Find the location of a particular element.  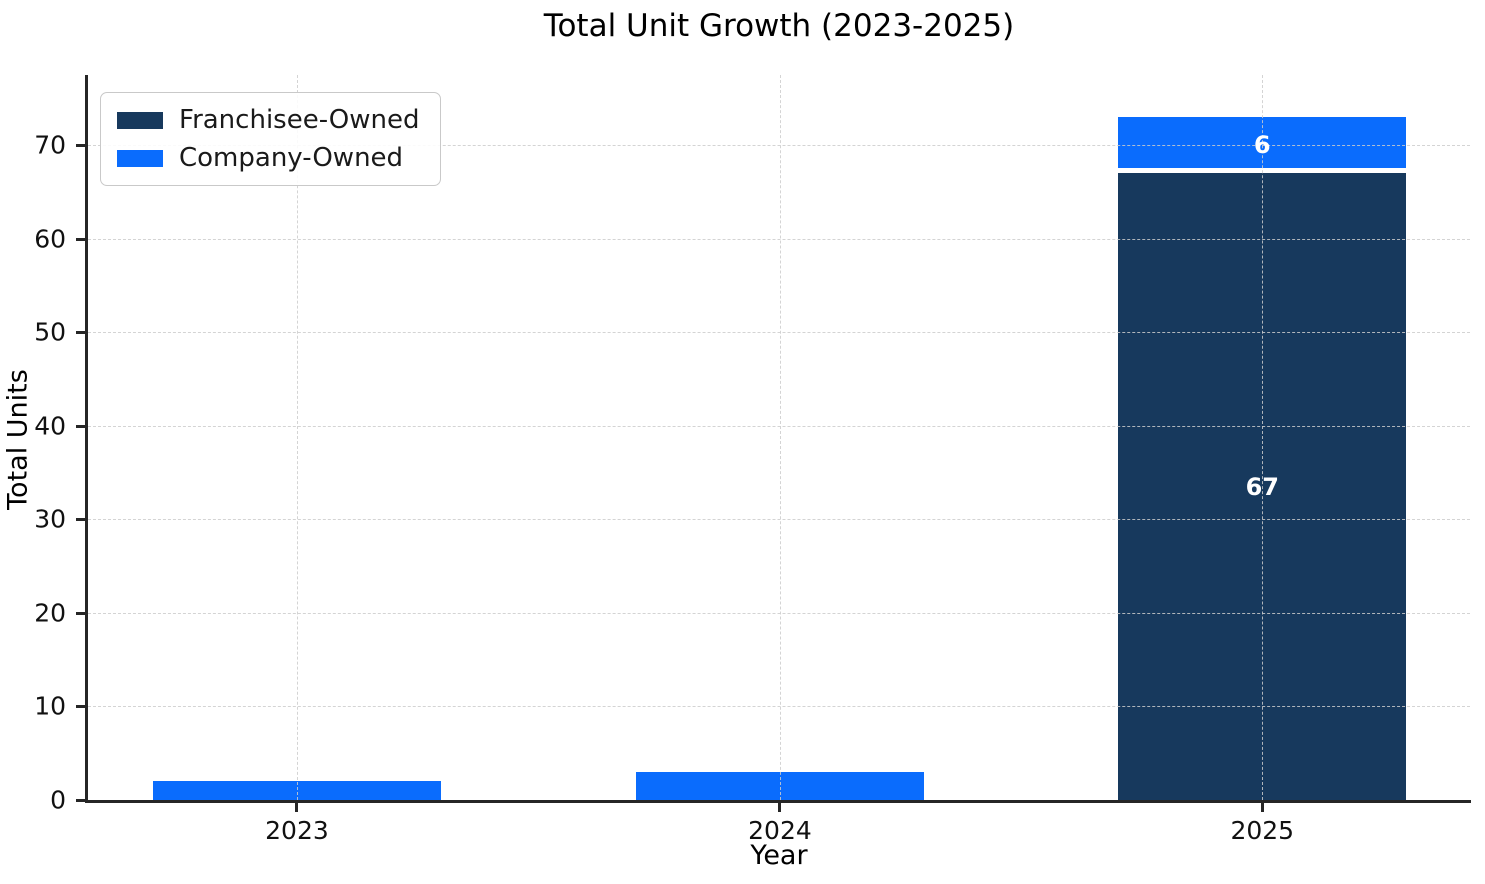

x-tick-mark-2024 is located at coordinates (780, 807).